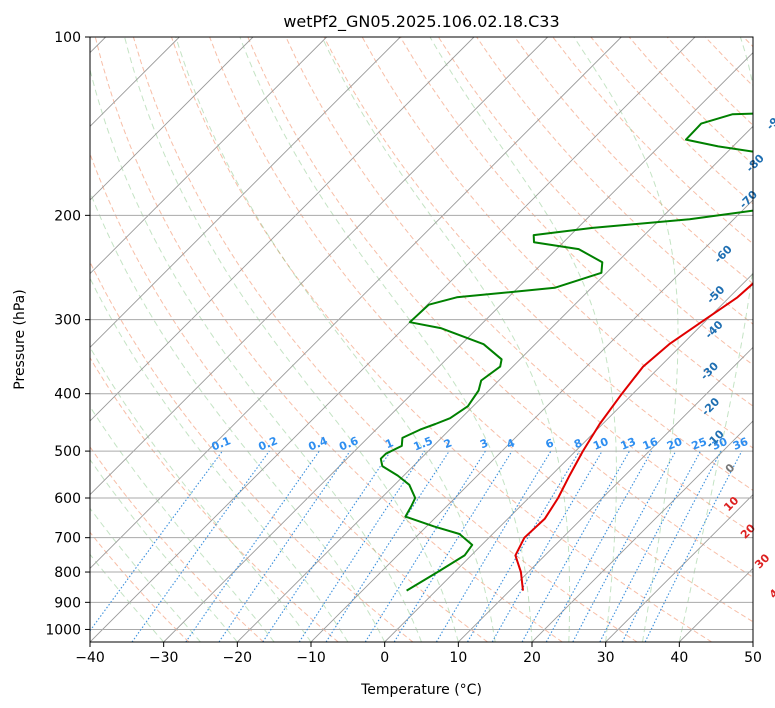  I want to click on temperature-profile-line, so click(633, 436).